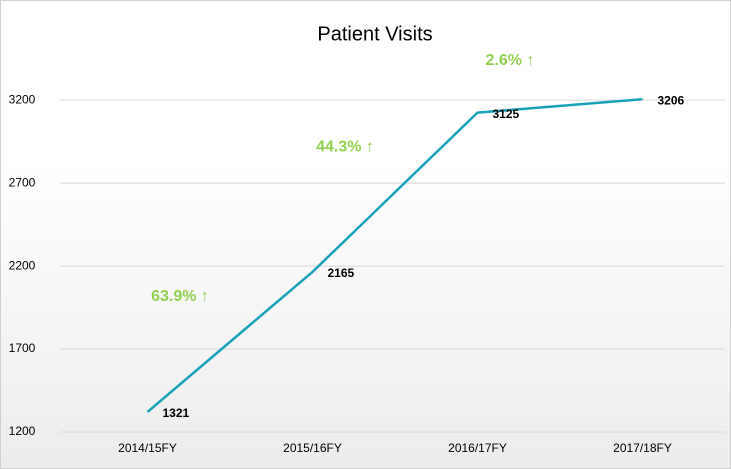 This screenshot has width=731, height=469. What do you see at coordinates (22, 265) in the screenshot?
I see `y-tick-label: 2200` at bounding box center [22, 265].